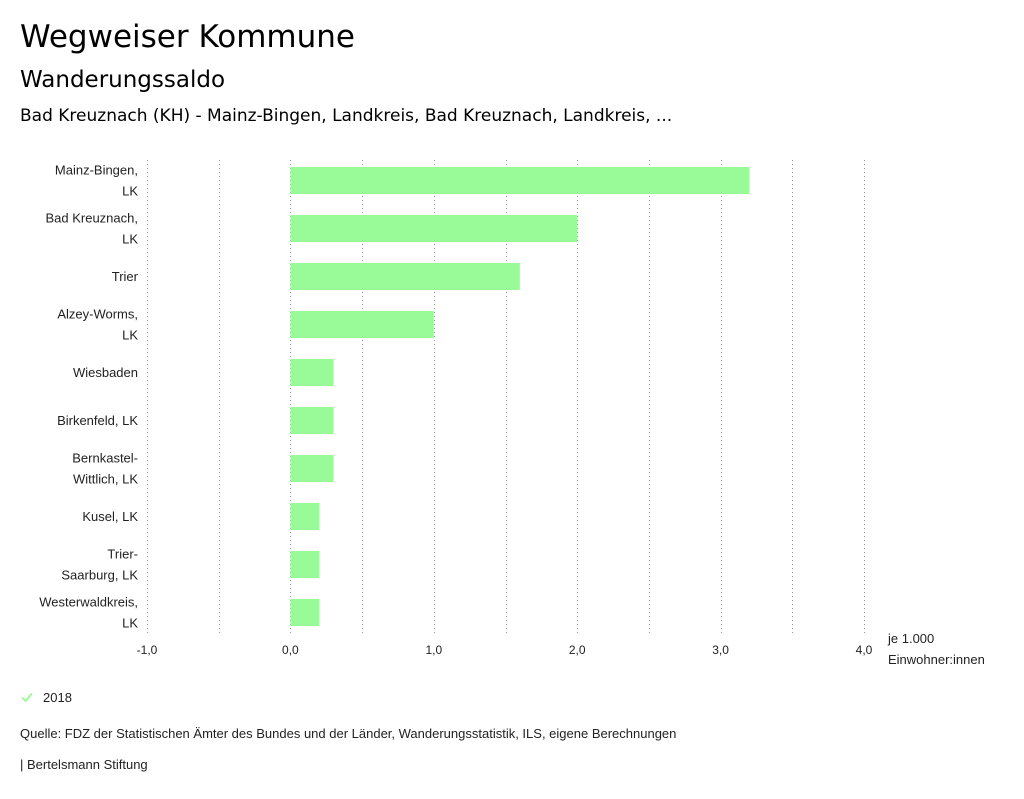 This screenshot has width=1024, height=799. Describe the element at coordinates (110, 516) in the screenshot. I see `category-label: Kusel, LK` at that location.